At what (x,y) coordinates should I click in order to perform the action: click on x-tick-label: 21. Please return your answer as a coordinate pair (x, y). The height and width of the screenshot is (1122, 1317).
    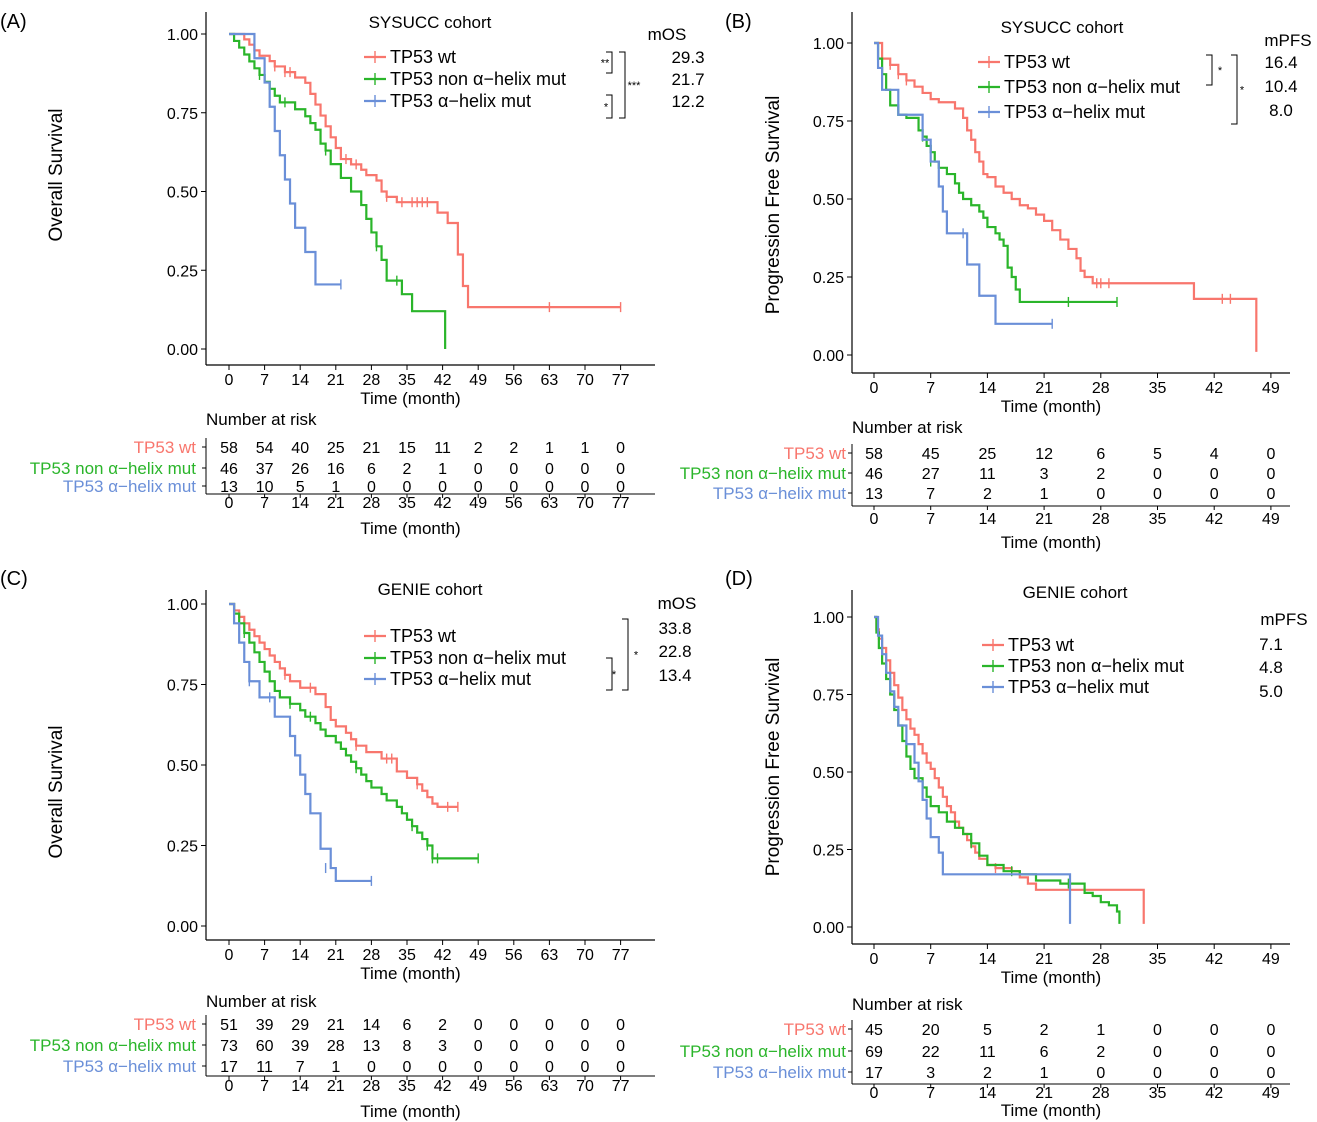
    Looking at the image, I should click on (1044, 388).